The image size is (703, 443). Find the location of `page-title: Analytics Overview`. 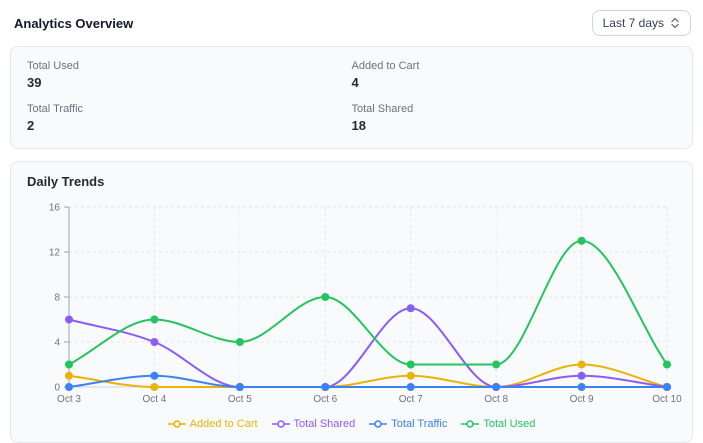

page-title: Analytics Overview is located at coordinates (74, 23).